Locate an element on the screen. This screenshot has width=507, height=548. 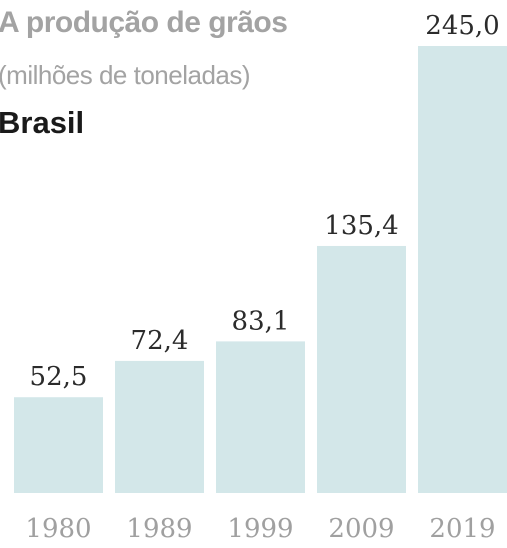
value-label-1989: 72,4 is located at coordinates (160, 341).